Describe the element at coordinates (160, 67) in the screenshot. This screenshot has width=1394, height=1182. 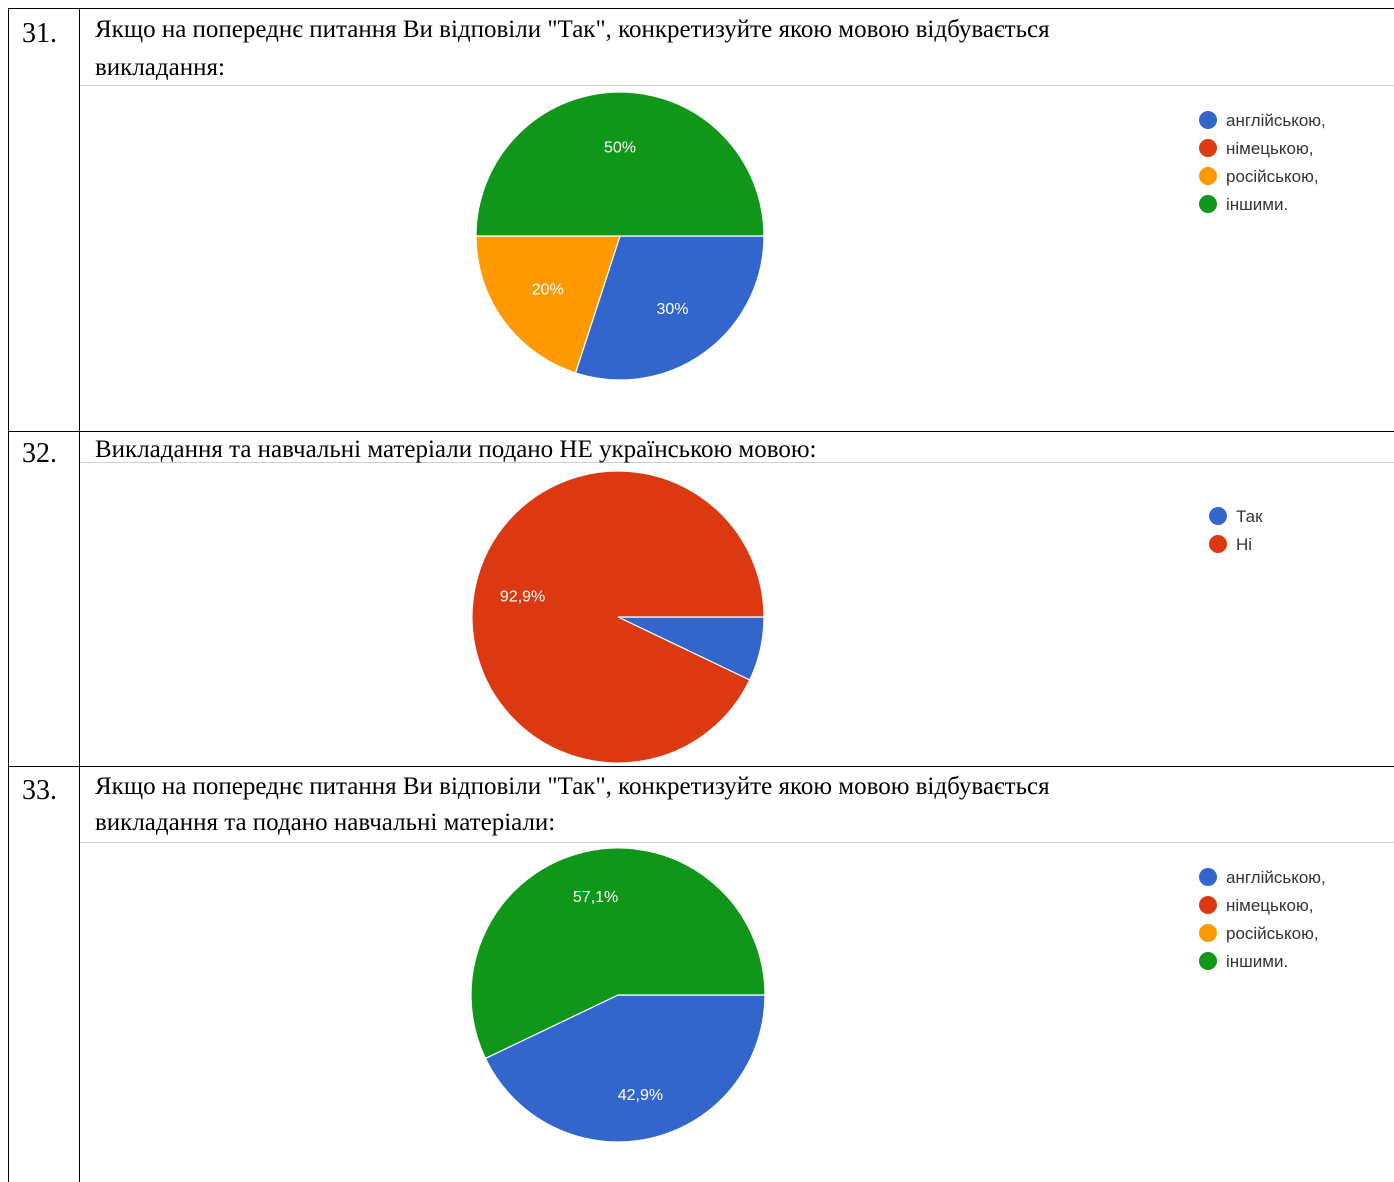
I see `question-text-line2: викладання:` at that location.